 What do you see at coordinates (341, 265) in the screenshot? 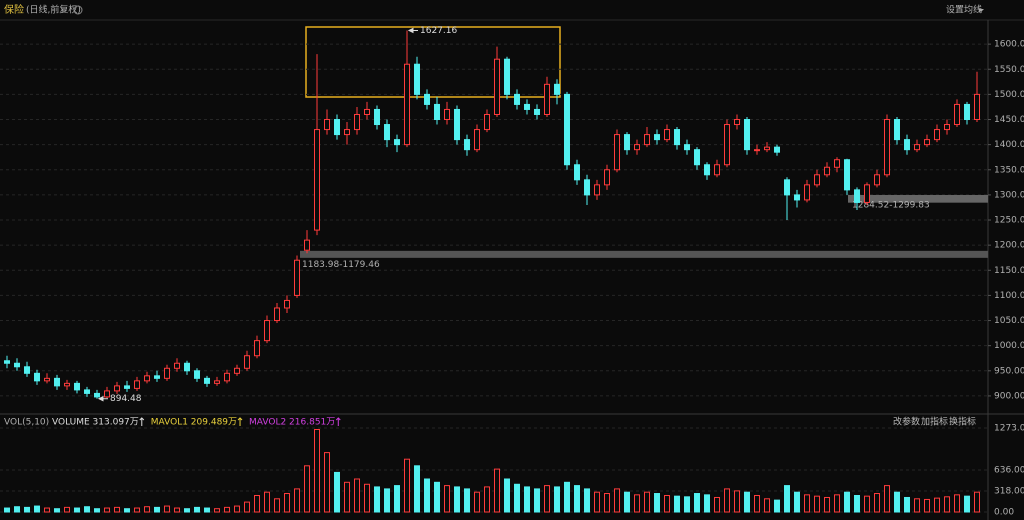
I see `gap-label: 1183.98-1179.46` at bounding box center [341, 265].